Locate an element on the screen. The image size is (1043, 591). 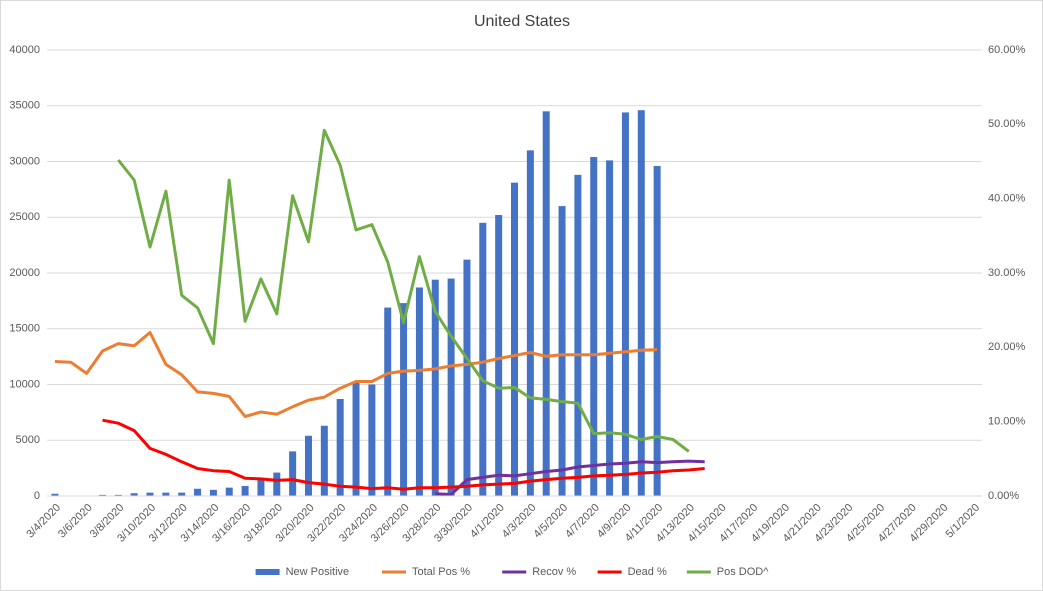
y-tick-label: 10000 is located at coordinates (24, 384).